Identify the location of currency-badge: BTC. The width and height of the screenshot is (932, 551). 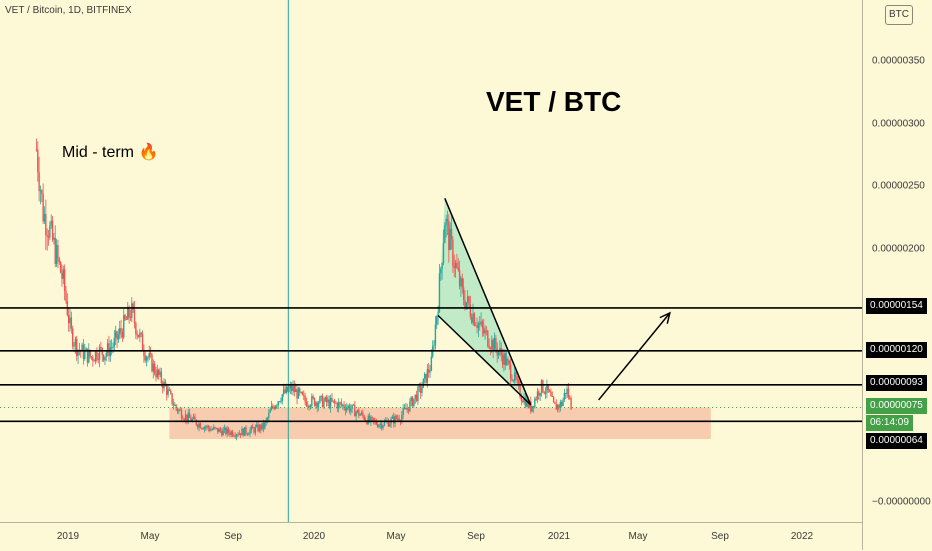
(899, 15).